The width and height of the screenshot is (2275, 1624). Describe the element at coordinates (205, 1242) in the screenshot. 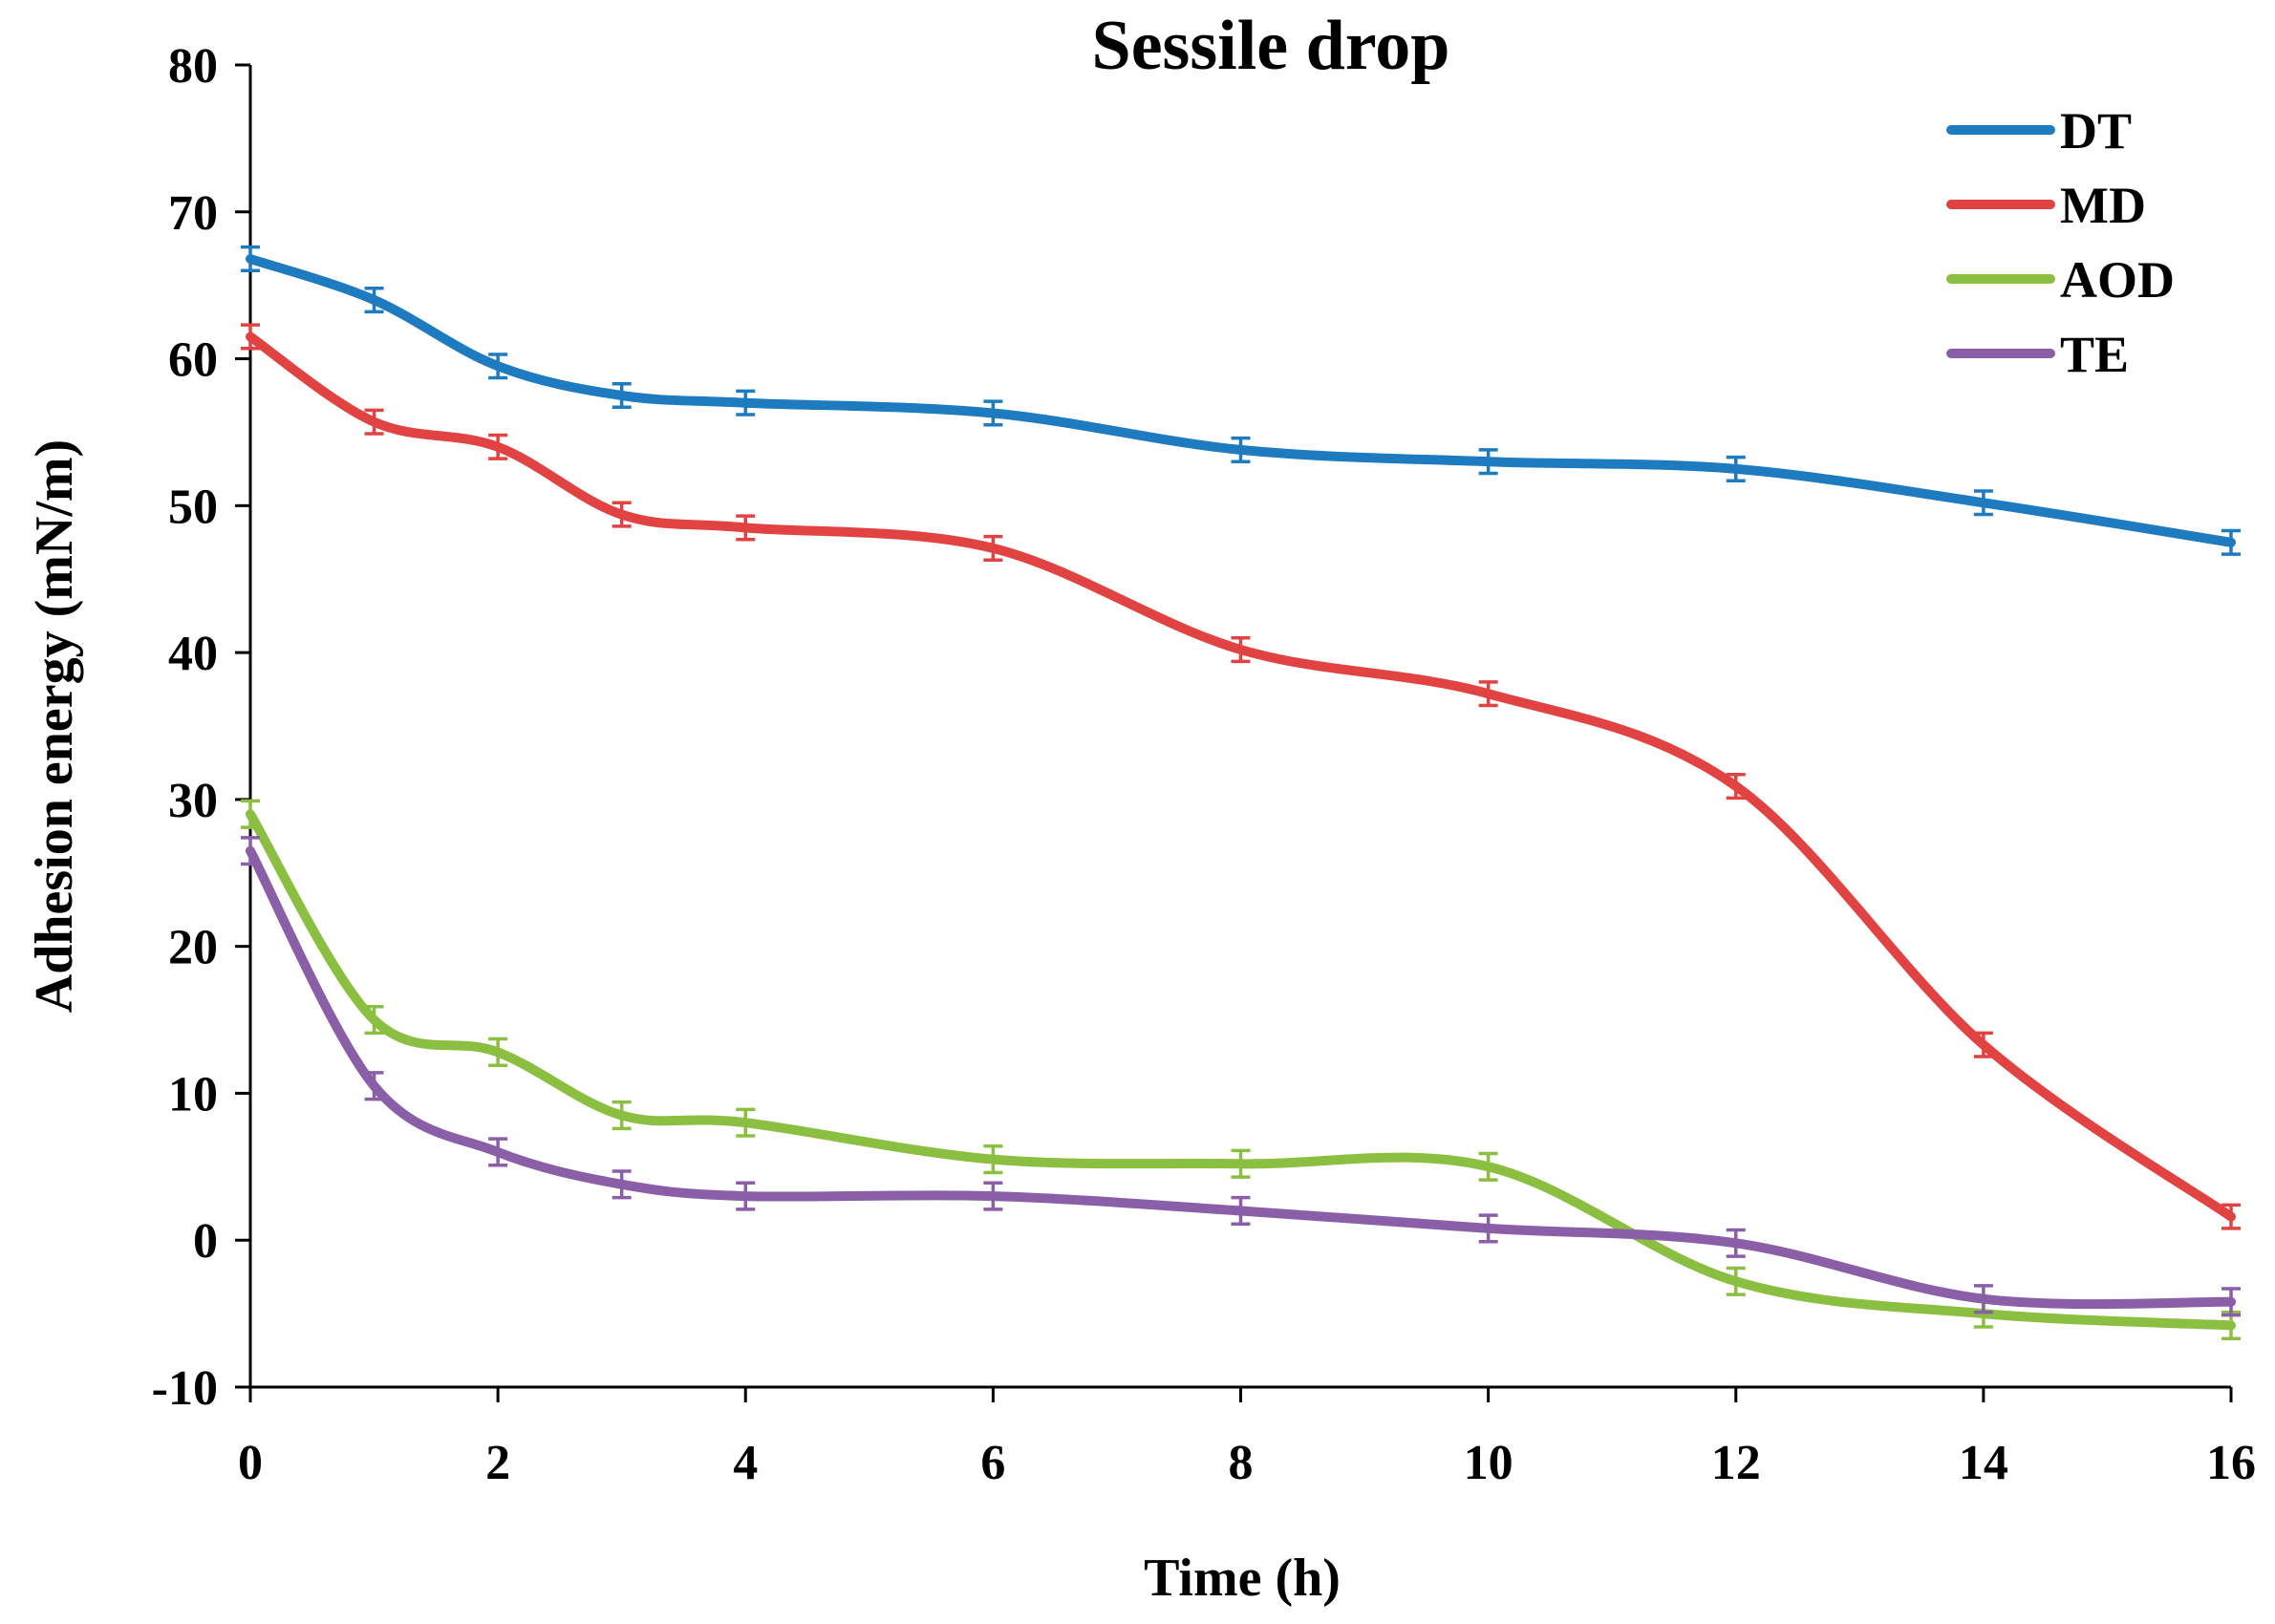

I see `y-tick-label: 0` at that location.